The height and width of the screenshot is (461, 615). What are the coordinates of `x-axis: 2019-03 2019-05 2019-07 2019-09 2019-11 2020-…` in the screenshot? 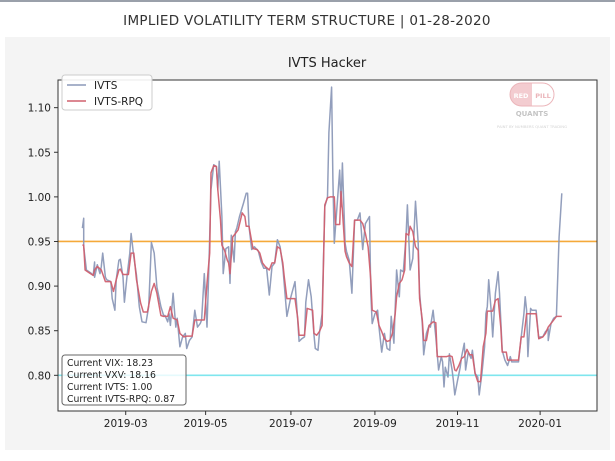 It's located at (333, 420).